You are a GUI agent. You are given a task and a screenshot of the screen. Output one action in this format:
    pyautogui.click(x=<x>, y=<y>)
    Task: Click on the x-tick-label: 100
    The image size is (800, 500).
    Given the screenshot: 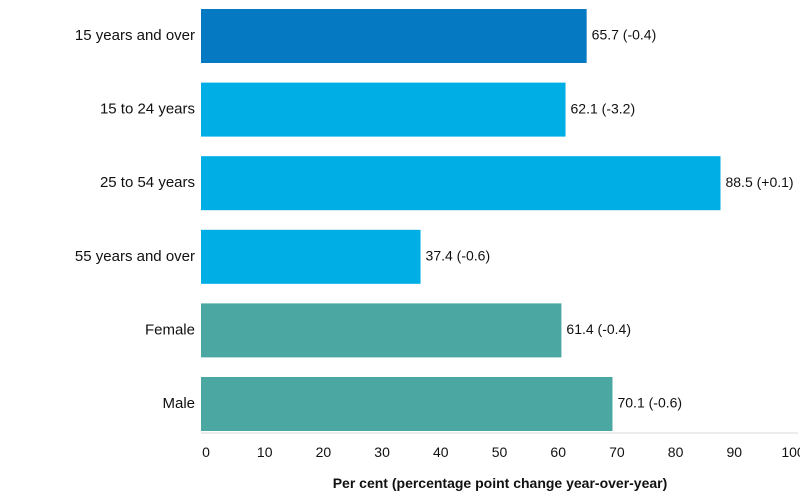 What is the action you would take?
    pyautogui.click(x=790, y=452)
    